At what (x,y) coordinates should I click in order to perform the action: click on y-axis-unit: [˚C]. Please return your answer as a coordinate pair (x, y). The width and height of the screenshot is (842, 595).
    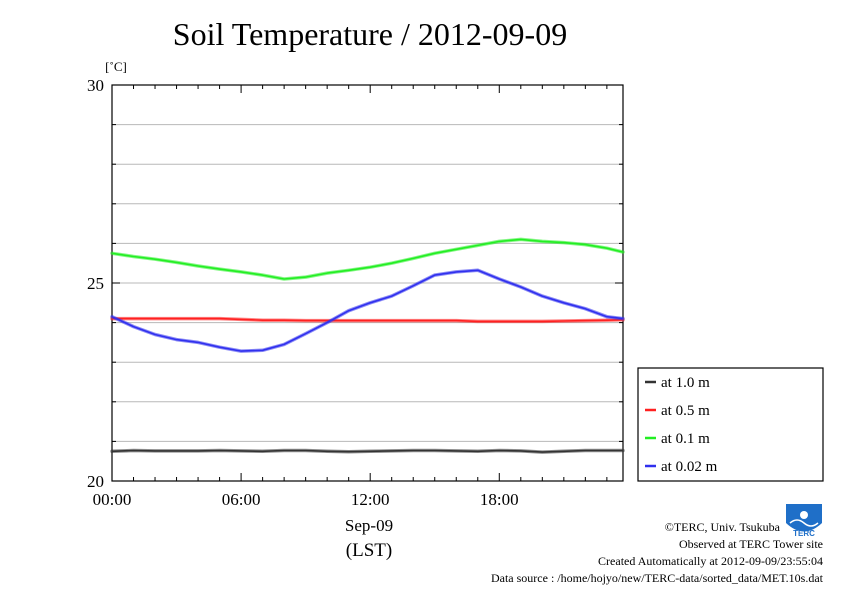
    Looking at the image, I should click on (116, 66).